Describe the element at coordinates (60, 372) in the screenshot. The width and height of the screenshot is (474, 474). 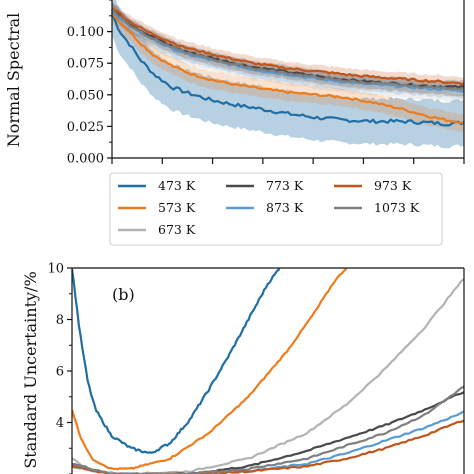
I see `panel-b-y-tick-label: 6` at that location.